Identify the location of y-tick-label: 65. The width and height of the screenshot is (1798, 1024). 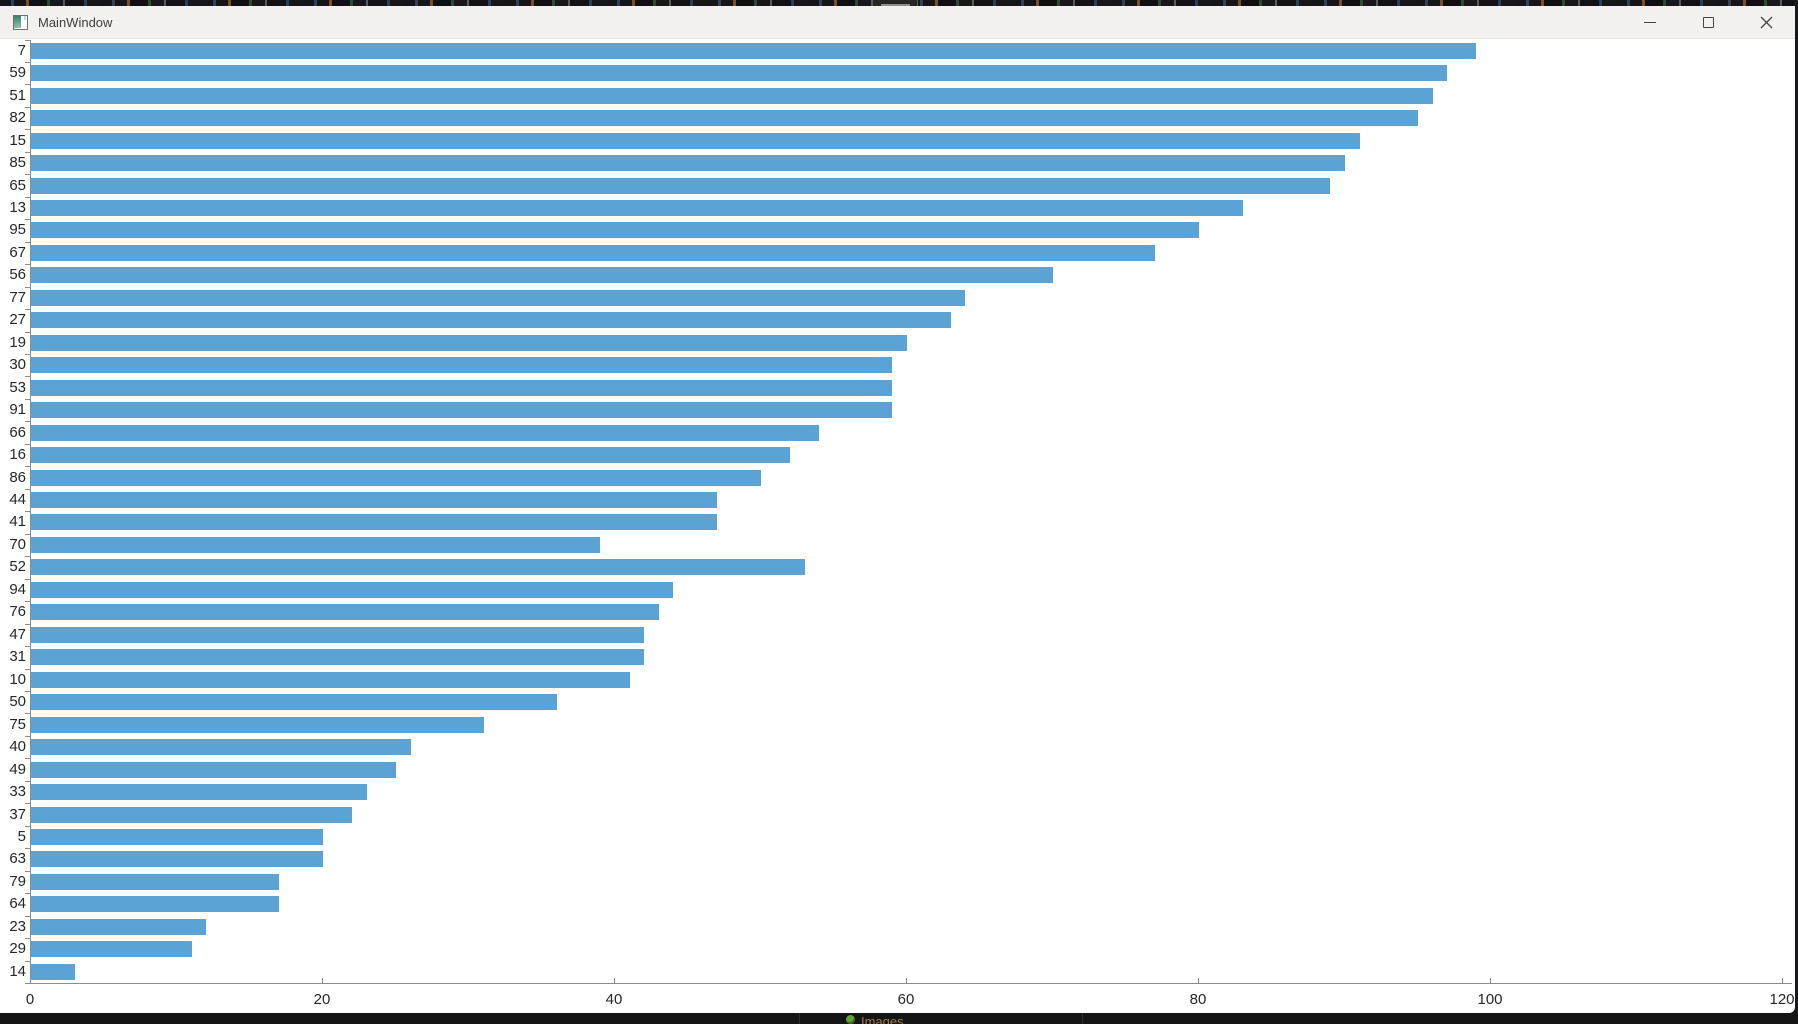
(17, 185).